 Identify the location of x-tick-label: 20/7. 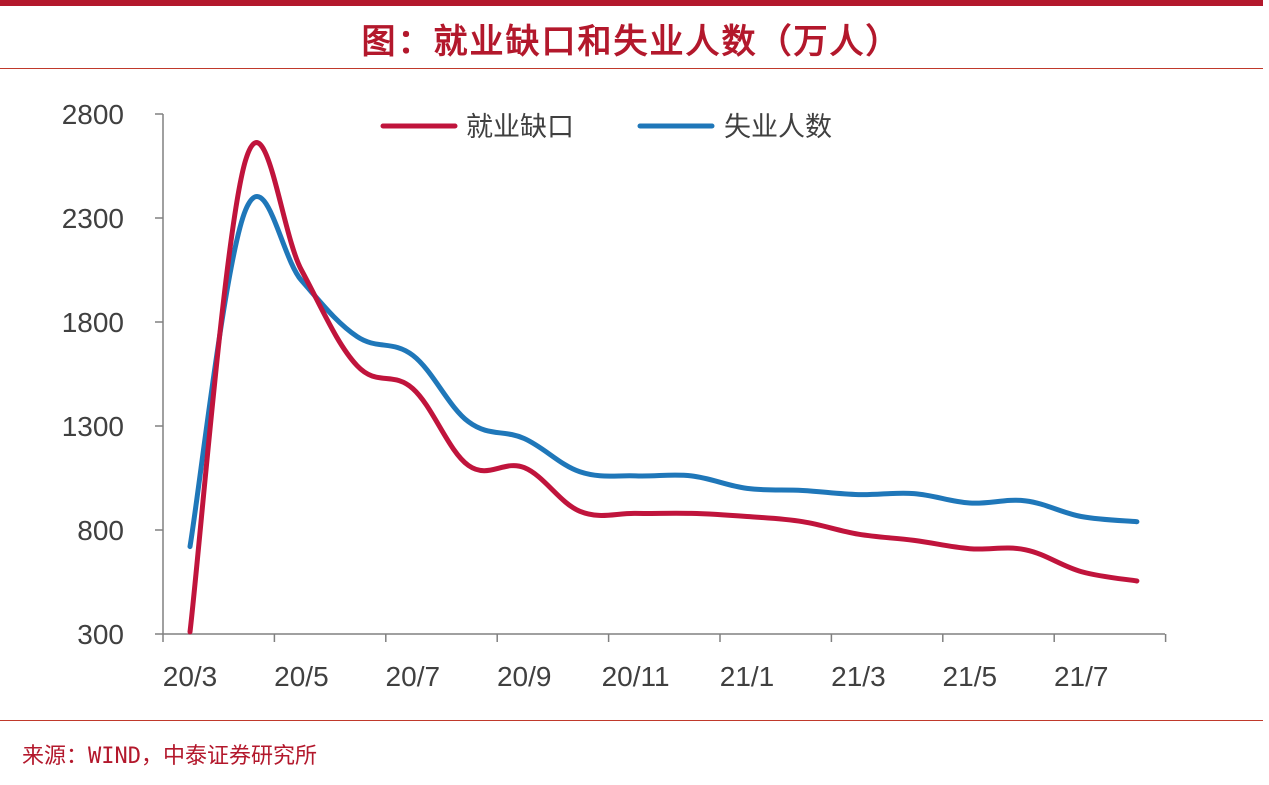
(413, 676).